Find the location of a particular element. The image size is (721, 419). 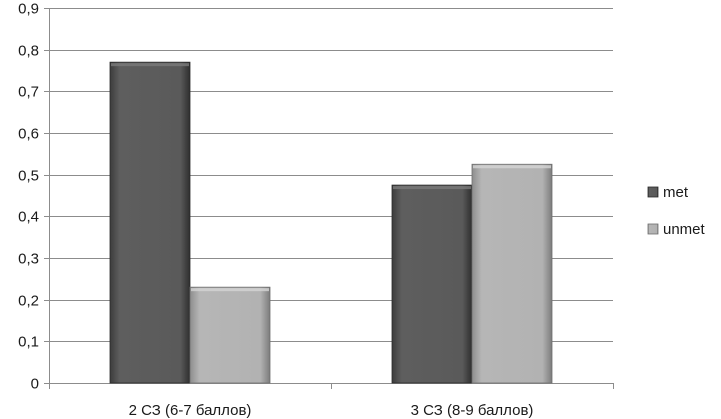

legend-label-met: met is located at coordinates (676, 192).